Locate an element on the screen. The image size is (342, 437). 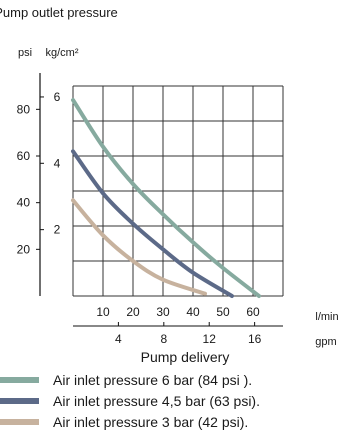
y-kgcm2-tick-label: 4 is located at coordinates (57, 163).